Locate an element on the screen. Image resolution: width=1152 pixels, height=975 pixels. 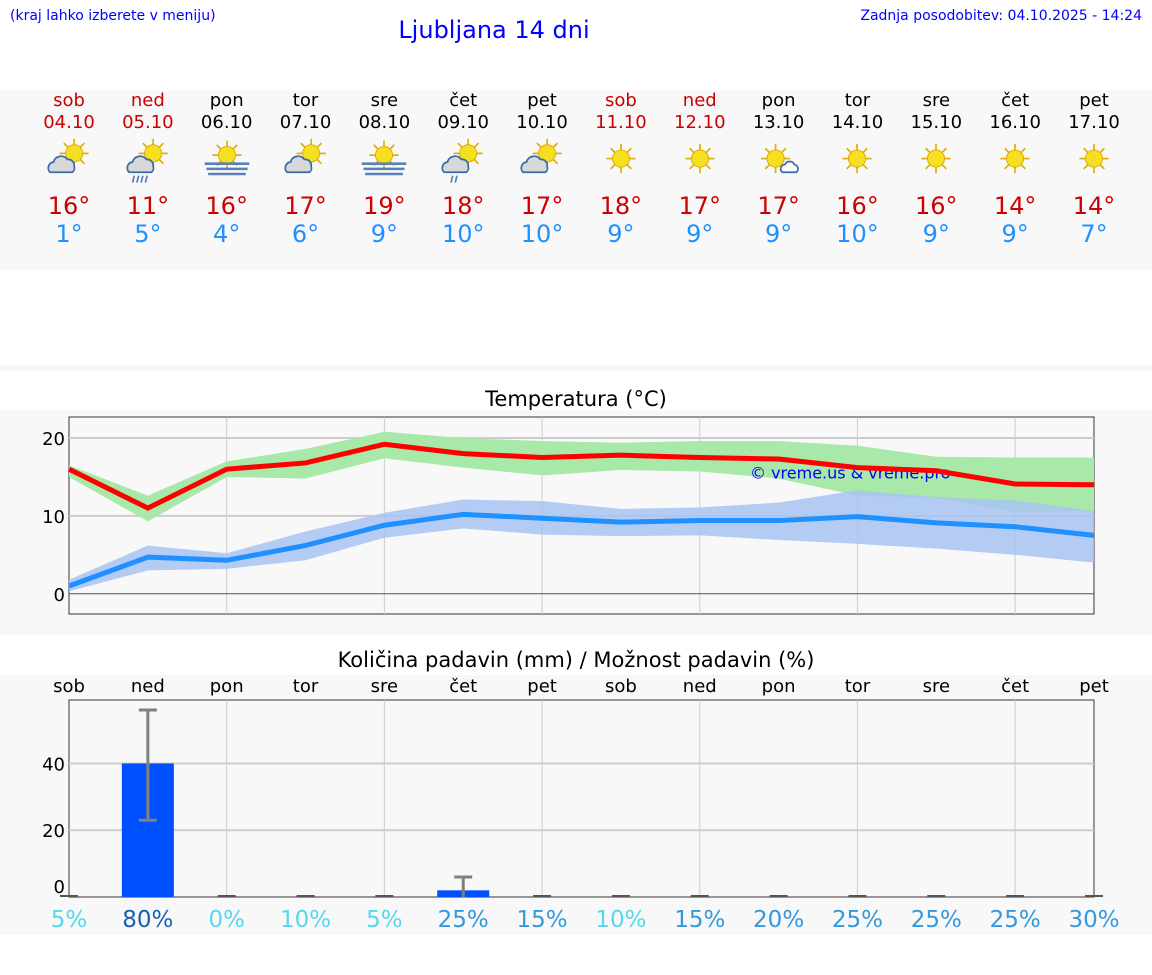
y-tick-label: 10 is located at coordinates (53, 517).